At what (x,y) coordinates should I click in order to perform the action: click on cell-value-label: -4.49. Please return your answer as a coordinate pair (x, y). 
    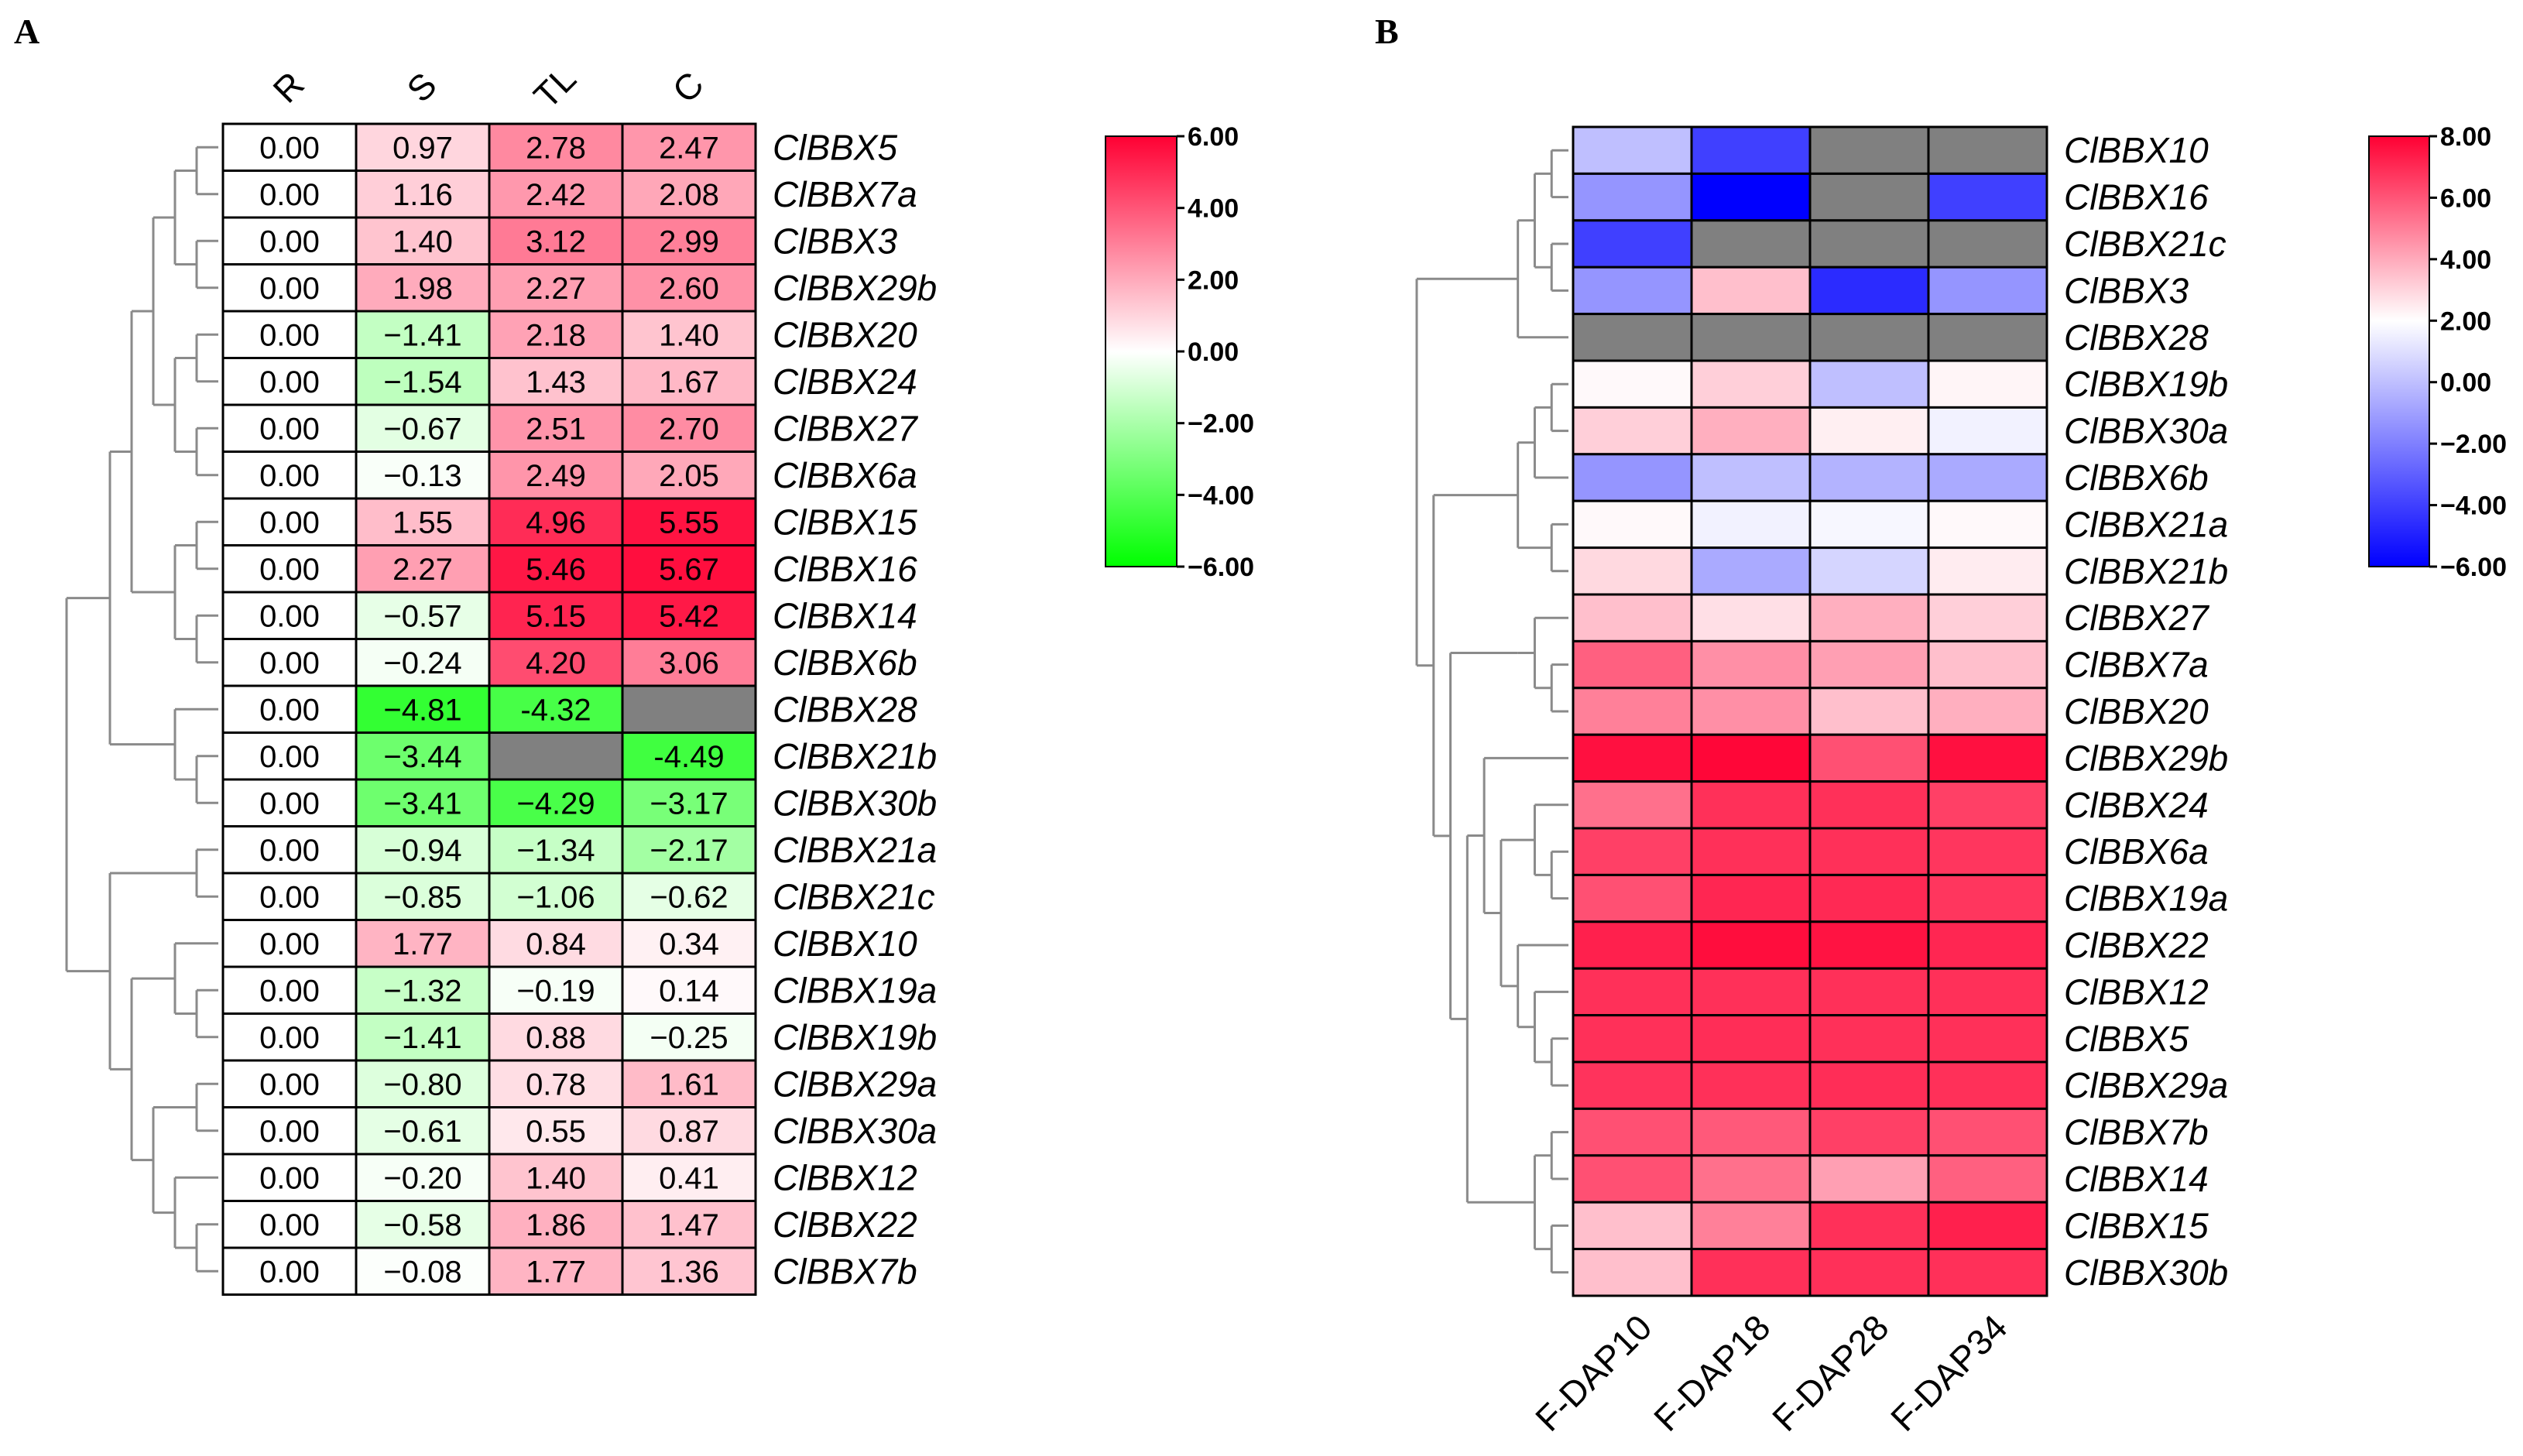
    Looking at the image, I should click on (688, 757).